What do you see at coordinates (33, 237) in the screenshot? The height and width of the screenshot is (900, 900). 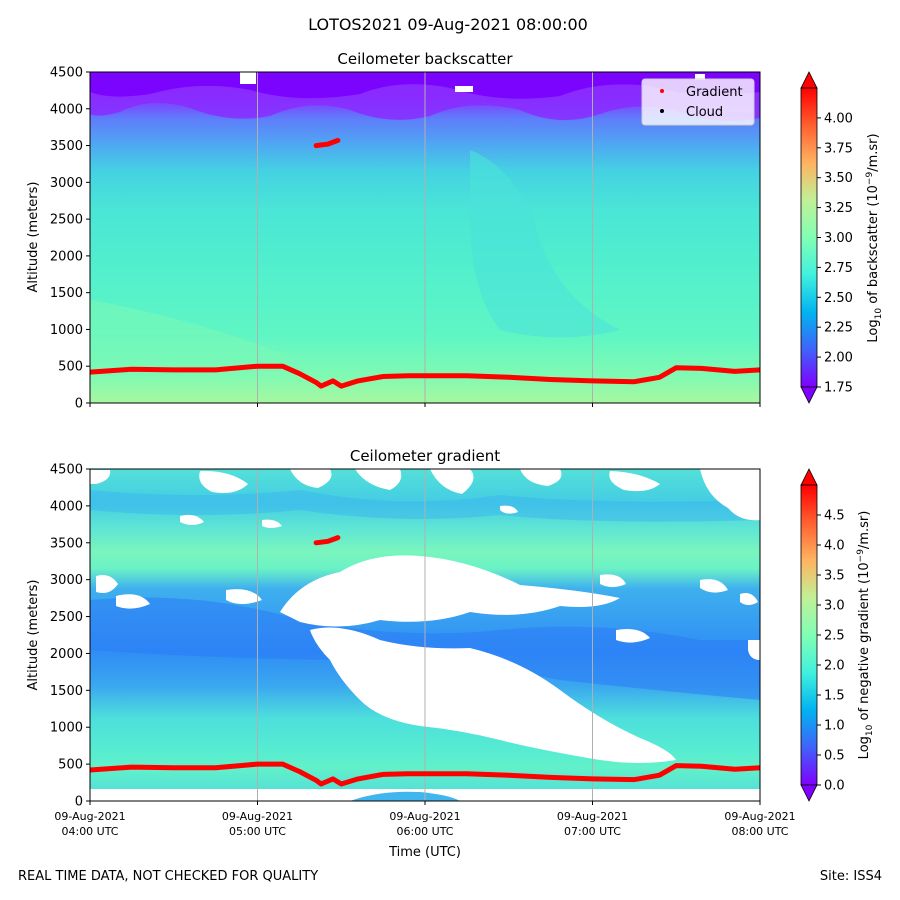 I see `backscatter-y-label: Altitude (meters)` at bounding box center [33, 237].